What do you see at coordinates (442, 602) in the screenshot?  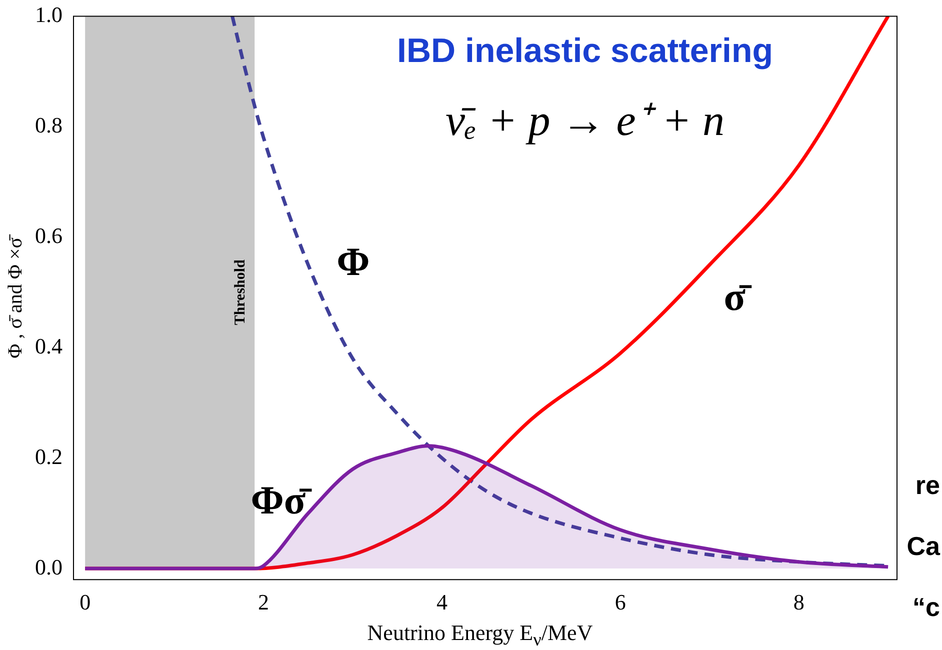 I see `x-tick-label: 4` at bounding box center [442, 602].